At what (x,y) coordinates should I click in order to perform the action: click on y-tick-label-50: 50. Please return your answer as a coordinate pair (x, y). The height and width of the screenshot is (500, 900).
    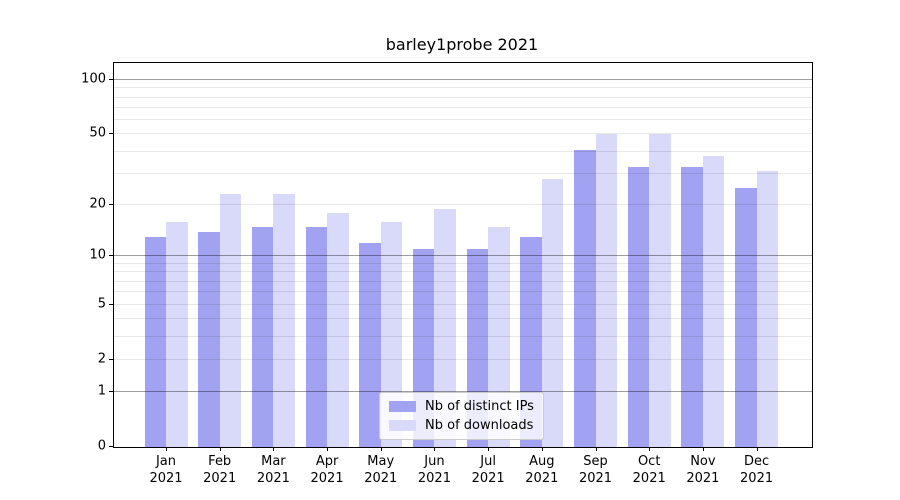
    Looking at the image, I should click on (97, 133).